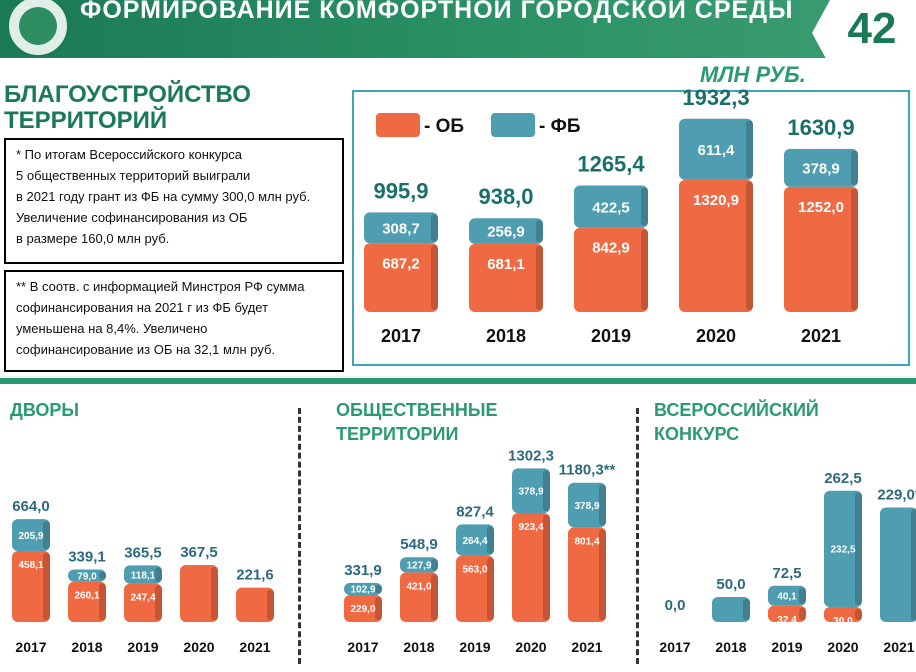  What do you see at coordinates (437, 12) in the screenshot?
I see `page-title: ФОРМИРОВАНИЕ КОМФОРТНОЙ ГОРОДСКОЙ СРЕДЫ` at bounding box center [437, 12].